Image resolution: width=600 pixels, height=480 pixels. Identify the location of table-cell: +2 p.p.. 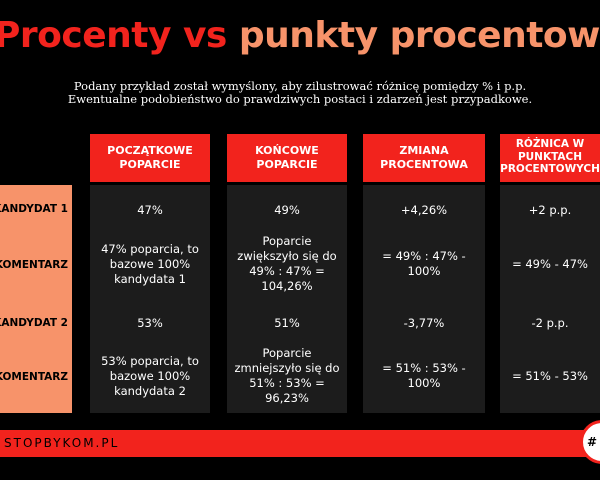
(550, 209).